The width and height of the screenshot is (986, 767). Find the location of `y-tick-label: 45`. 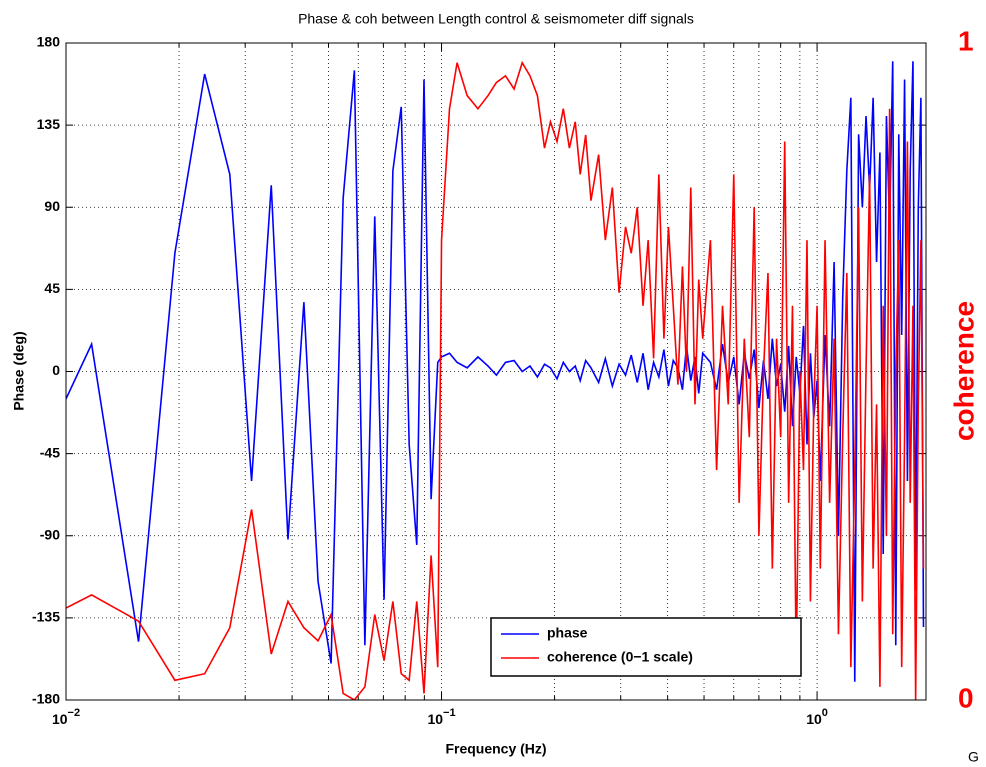

y-tick-label: 45 is located at coordinates (52, 288).